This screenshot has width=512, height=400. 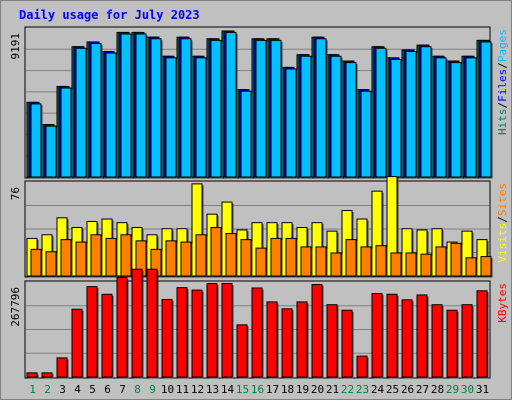 What do you see at coordinates (228, 389) in the screenshot?
I see `x-tick-label-14: 14` at bounding box center [228, 389].